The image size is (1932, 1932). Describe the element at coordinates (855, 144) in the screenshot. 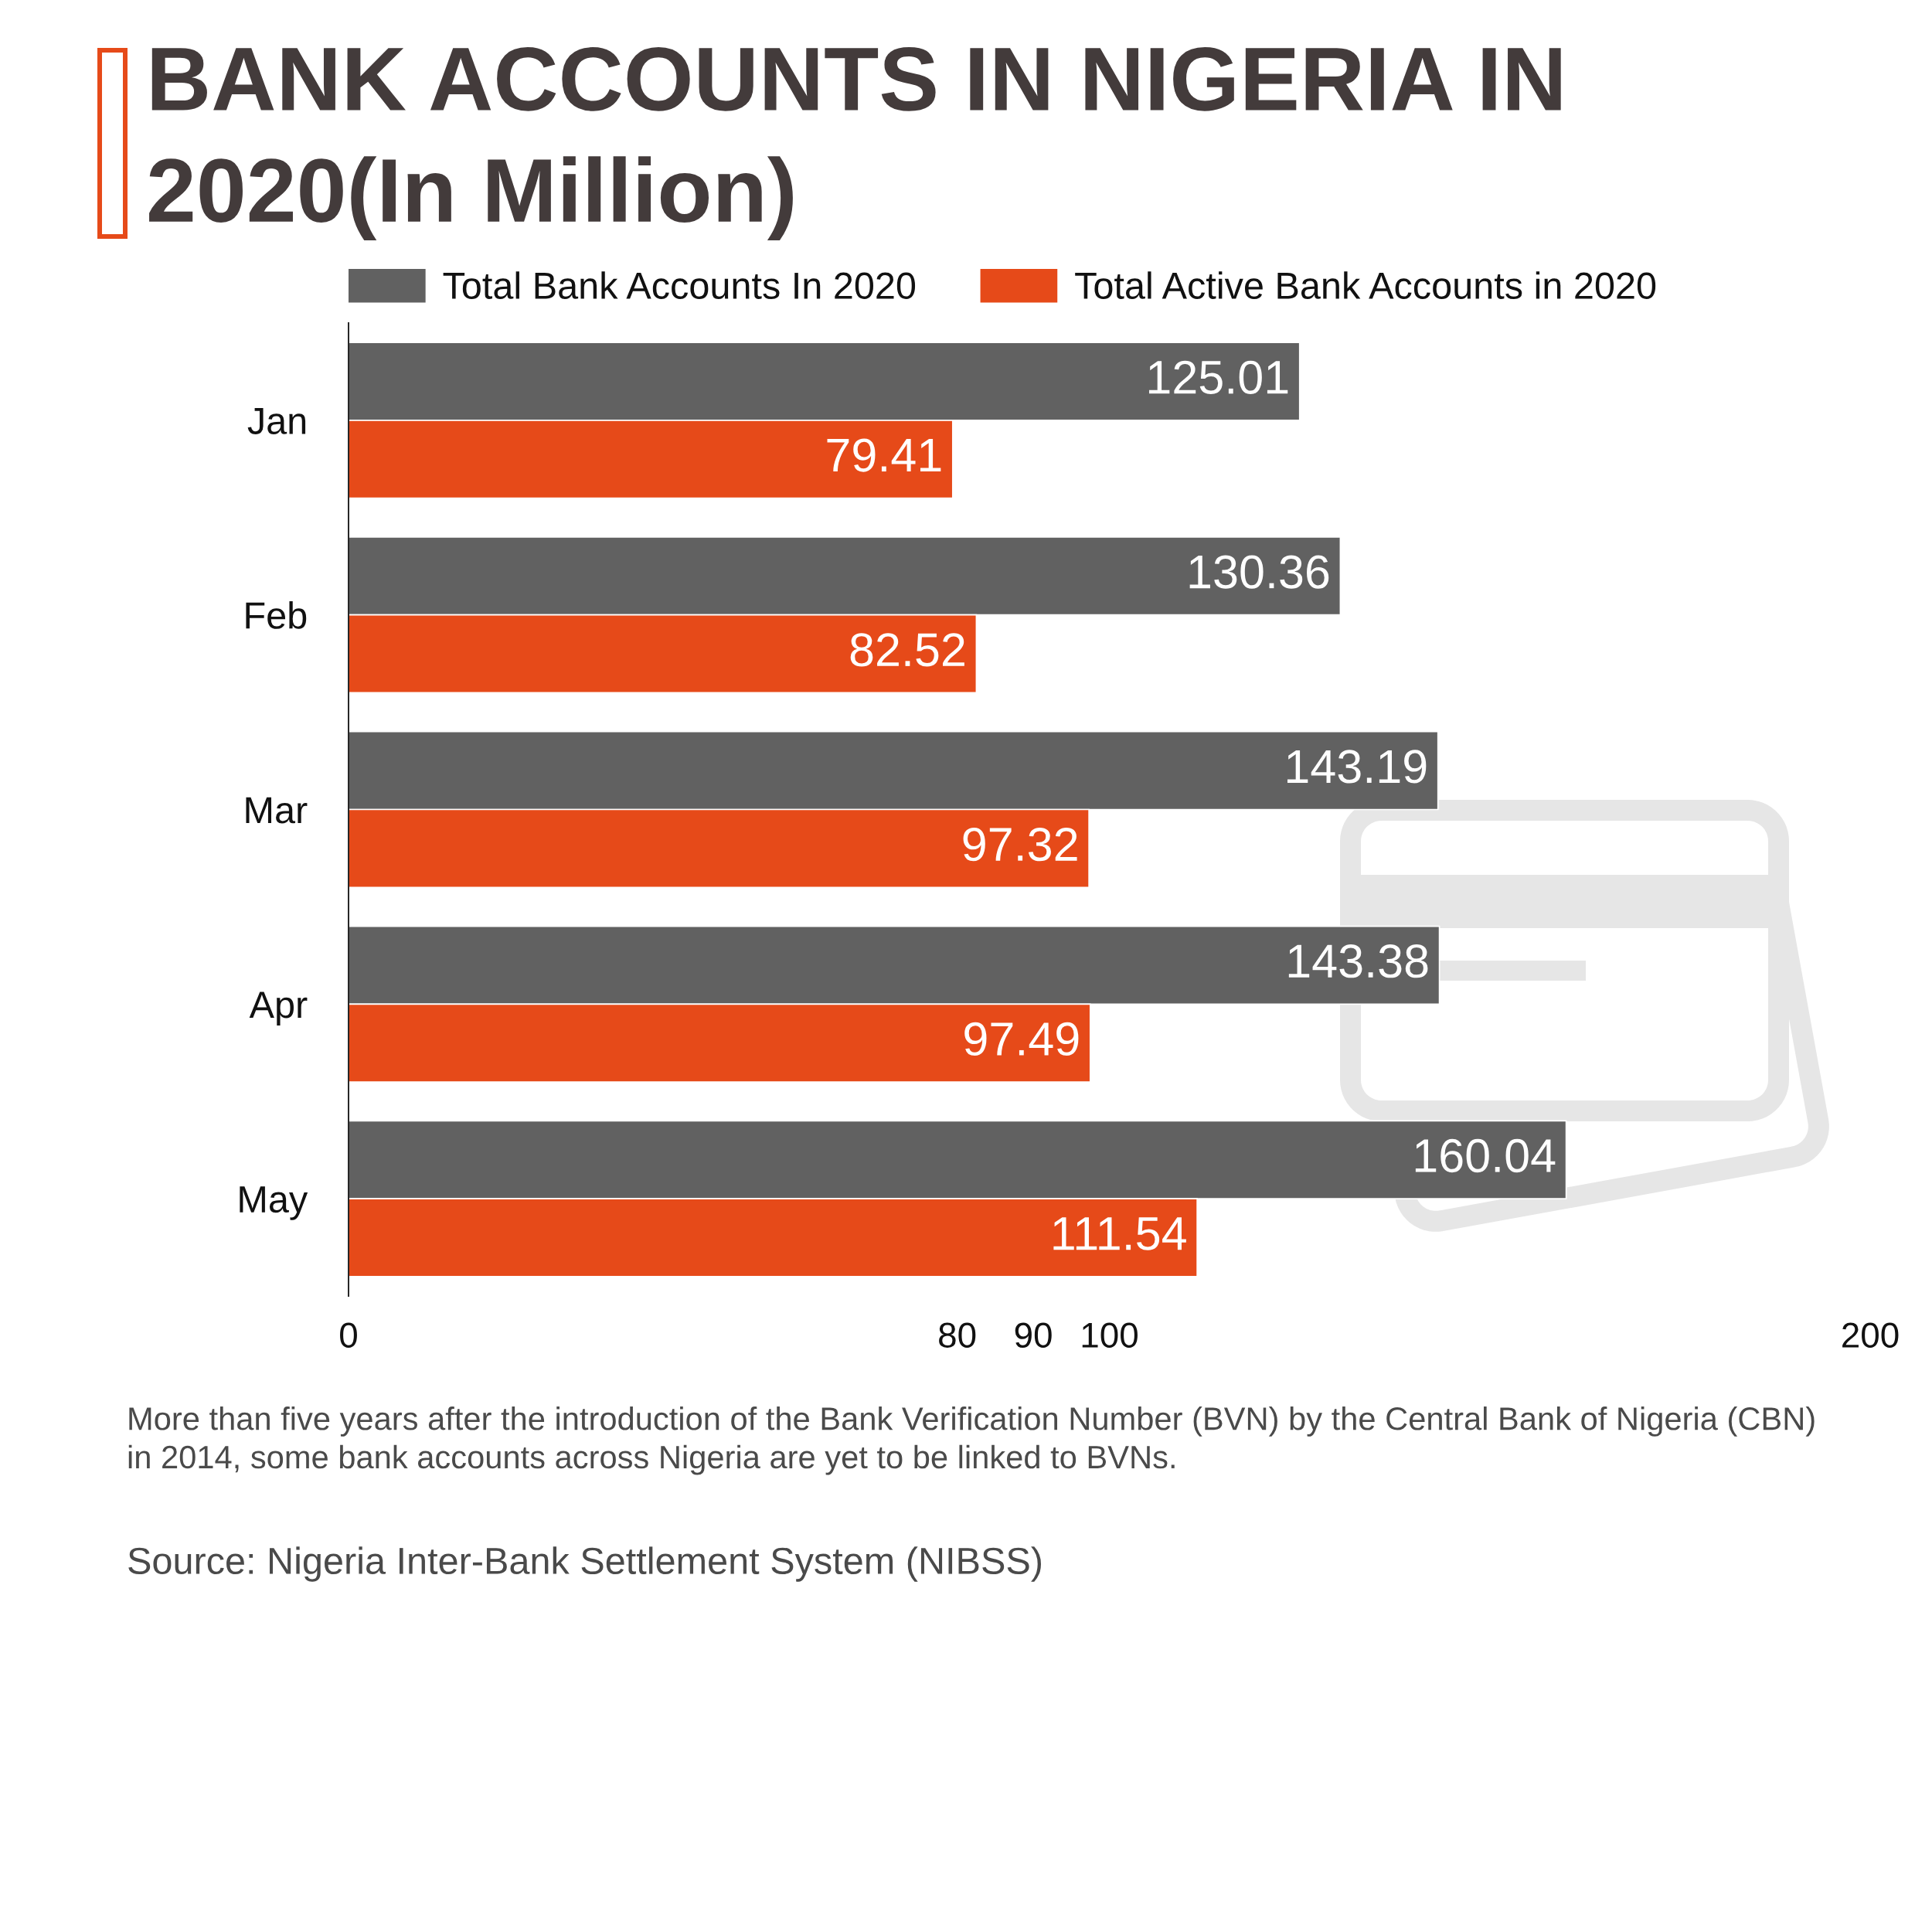

I see `chart-title: BANK ACCOUNTS IN NIGERIA IN 2020(In Million)` at that location.